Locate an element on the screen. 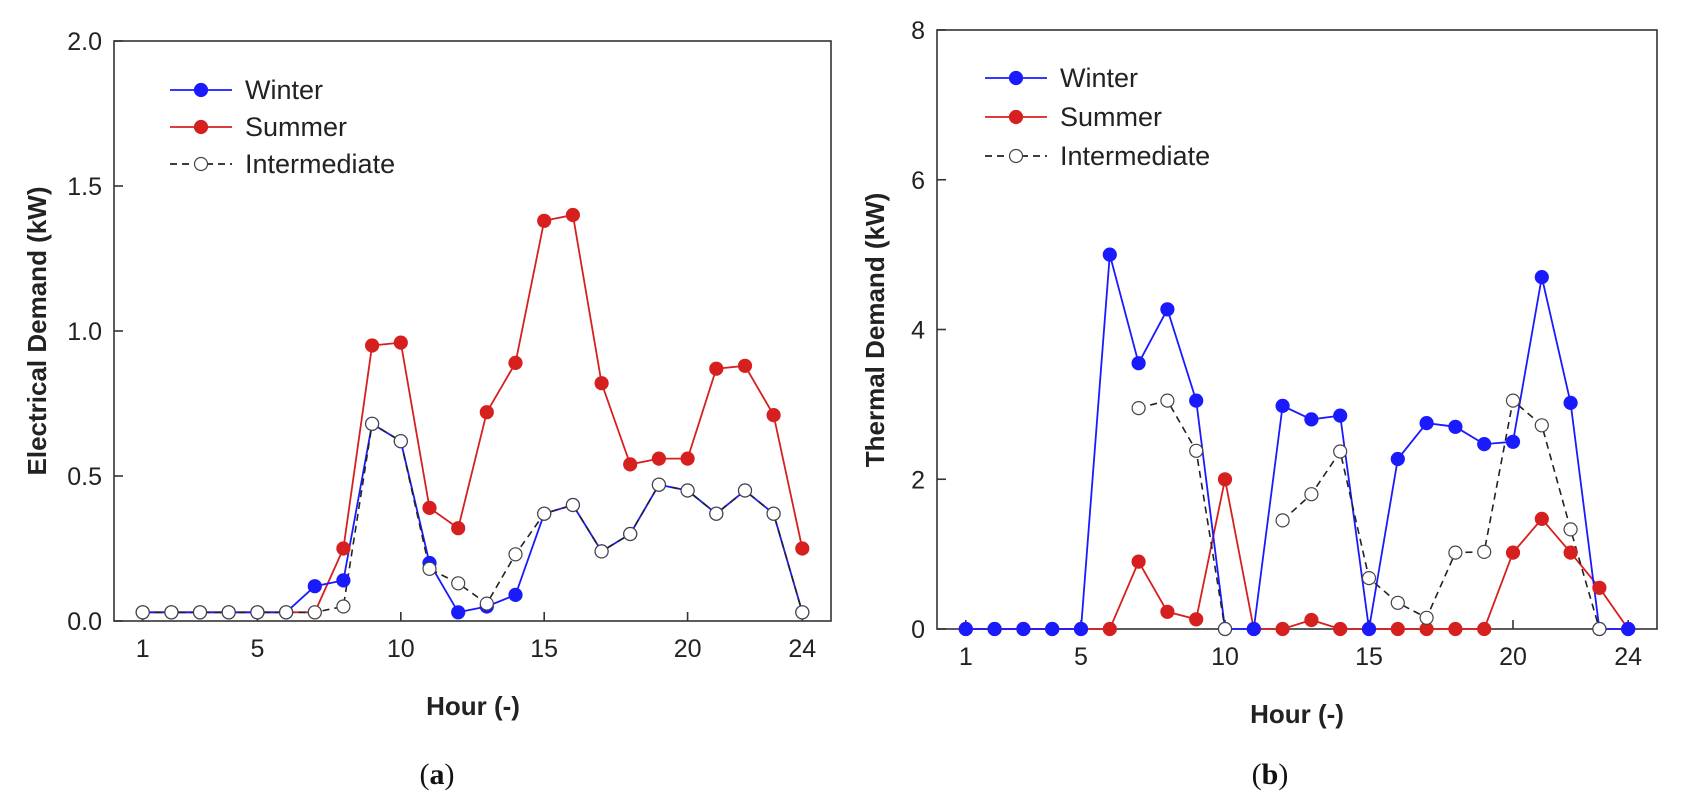 Image resolution: width=1690 pixels, height=801 pixels. x-tick-label: 24 is located at coordinates (1628, 657).